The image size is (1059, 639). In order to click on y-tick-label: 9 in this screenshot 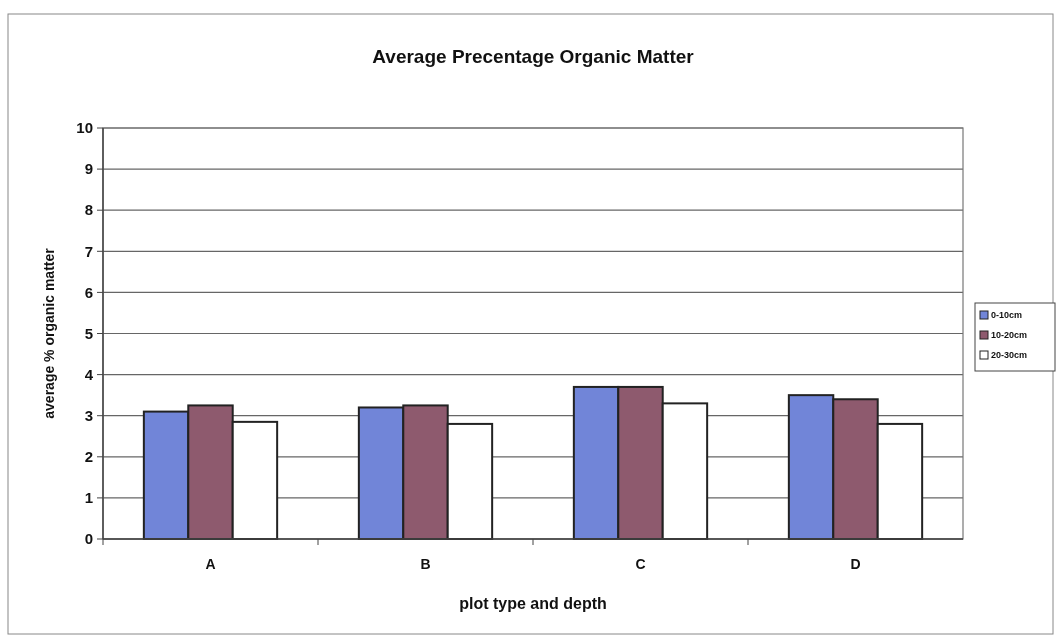, I will do `click(88, 169)`.